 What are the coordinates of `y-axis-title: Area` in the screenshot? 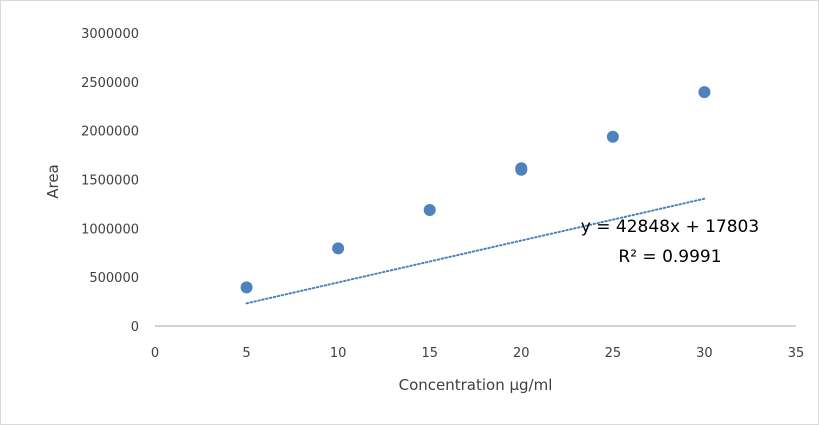 It's located at (53, 181).